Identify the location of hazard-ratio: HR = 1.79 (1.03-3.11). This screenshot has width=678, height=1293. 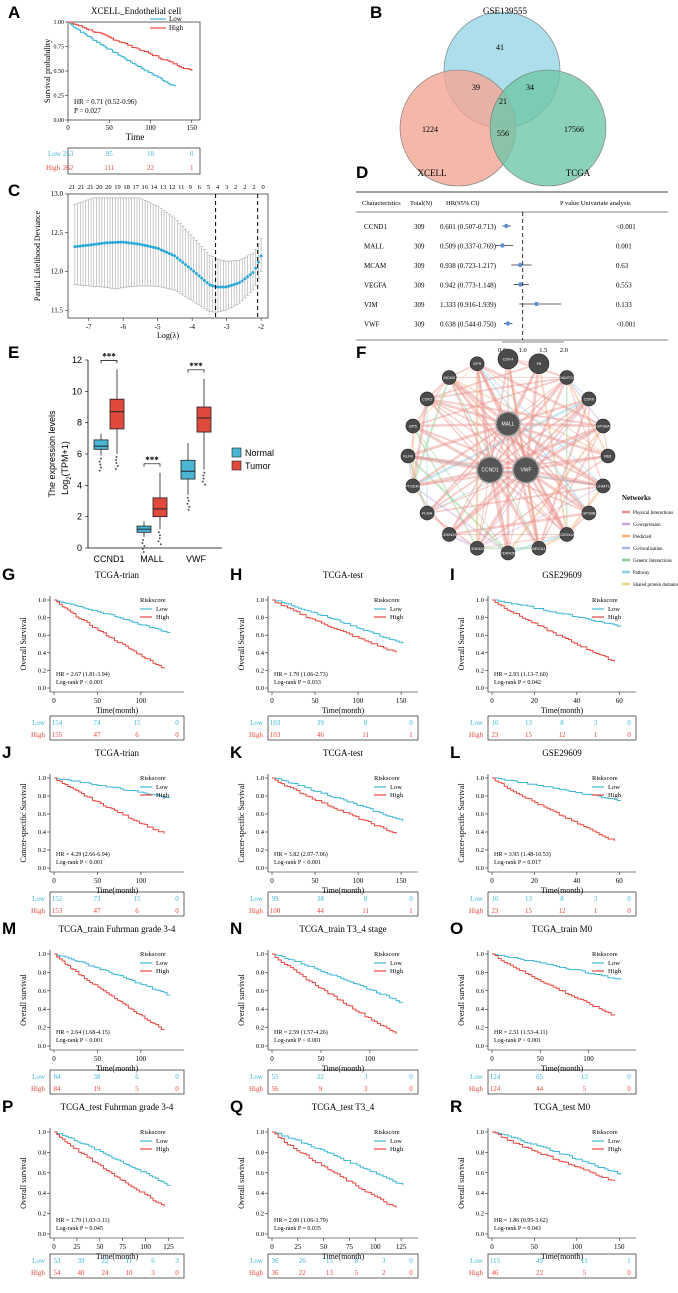
(83, 1220).